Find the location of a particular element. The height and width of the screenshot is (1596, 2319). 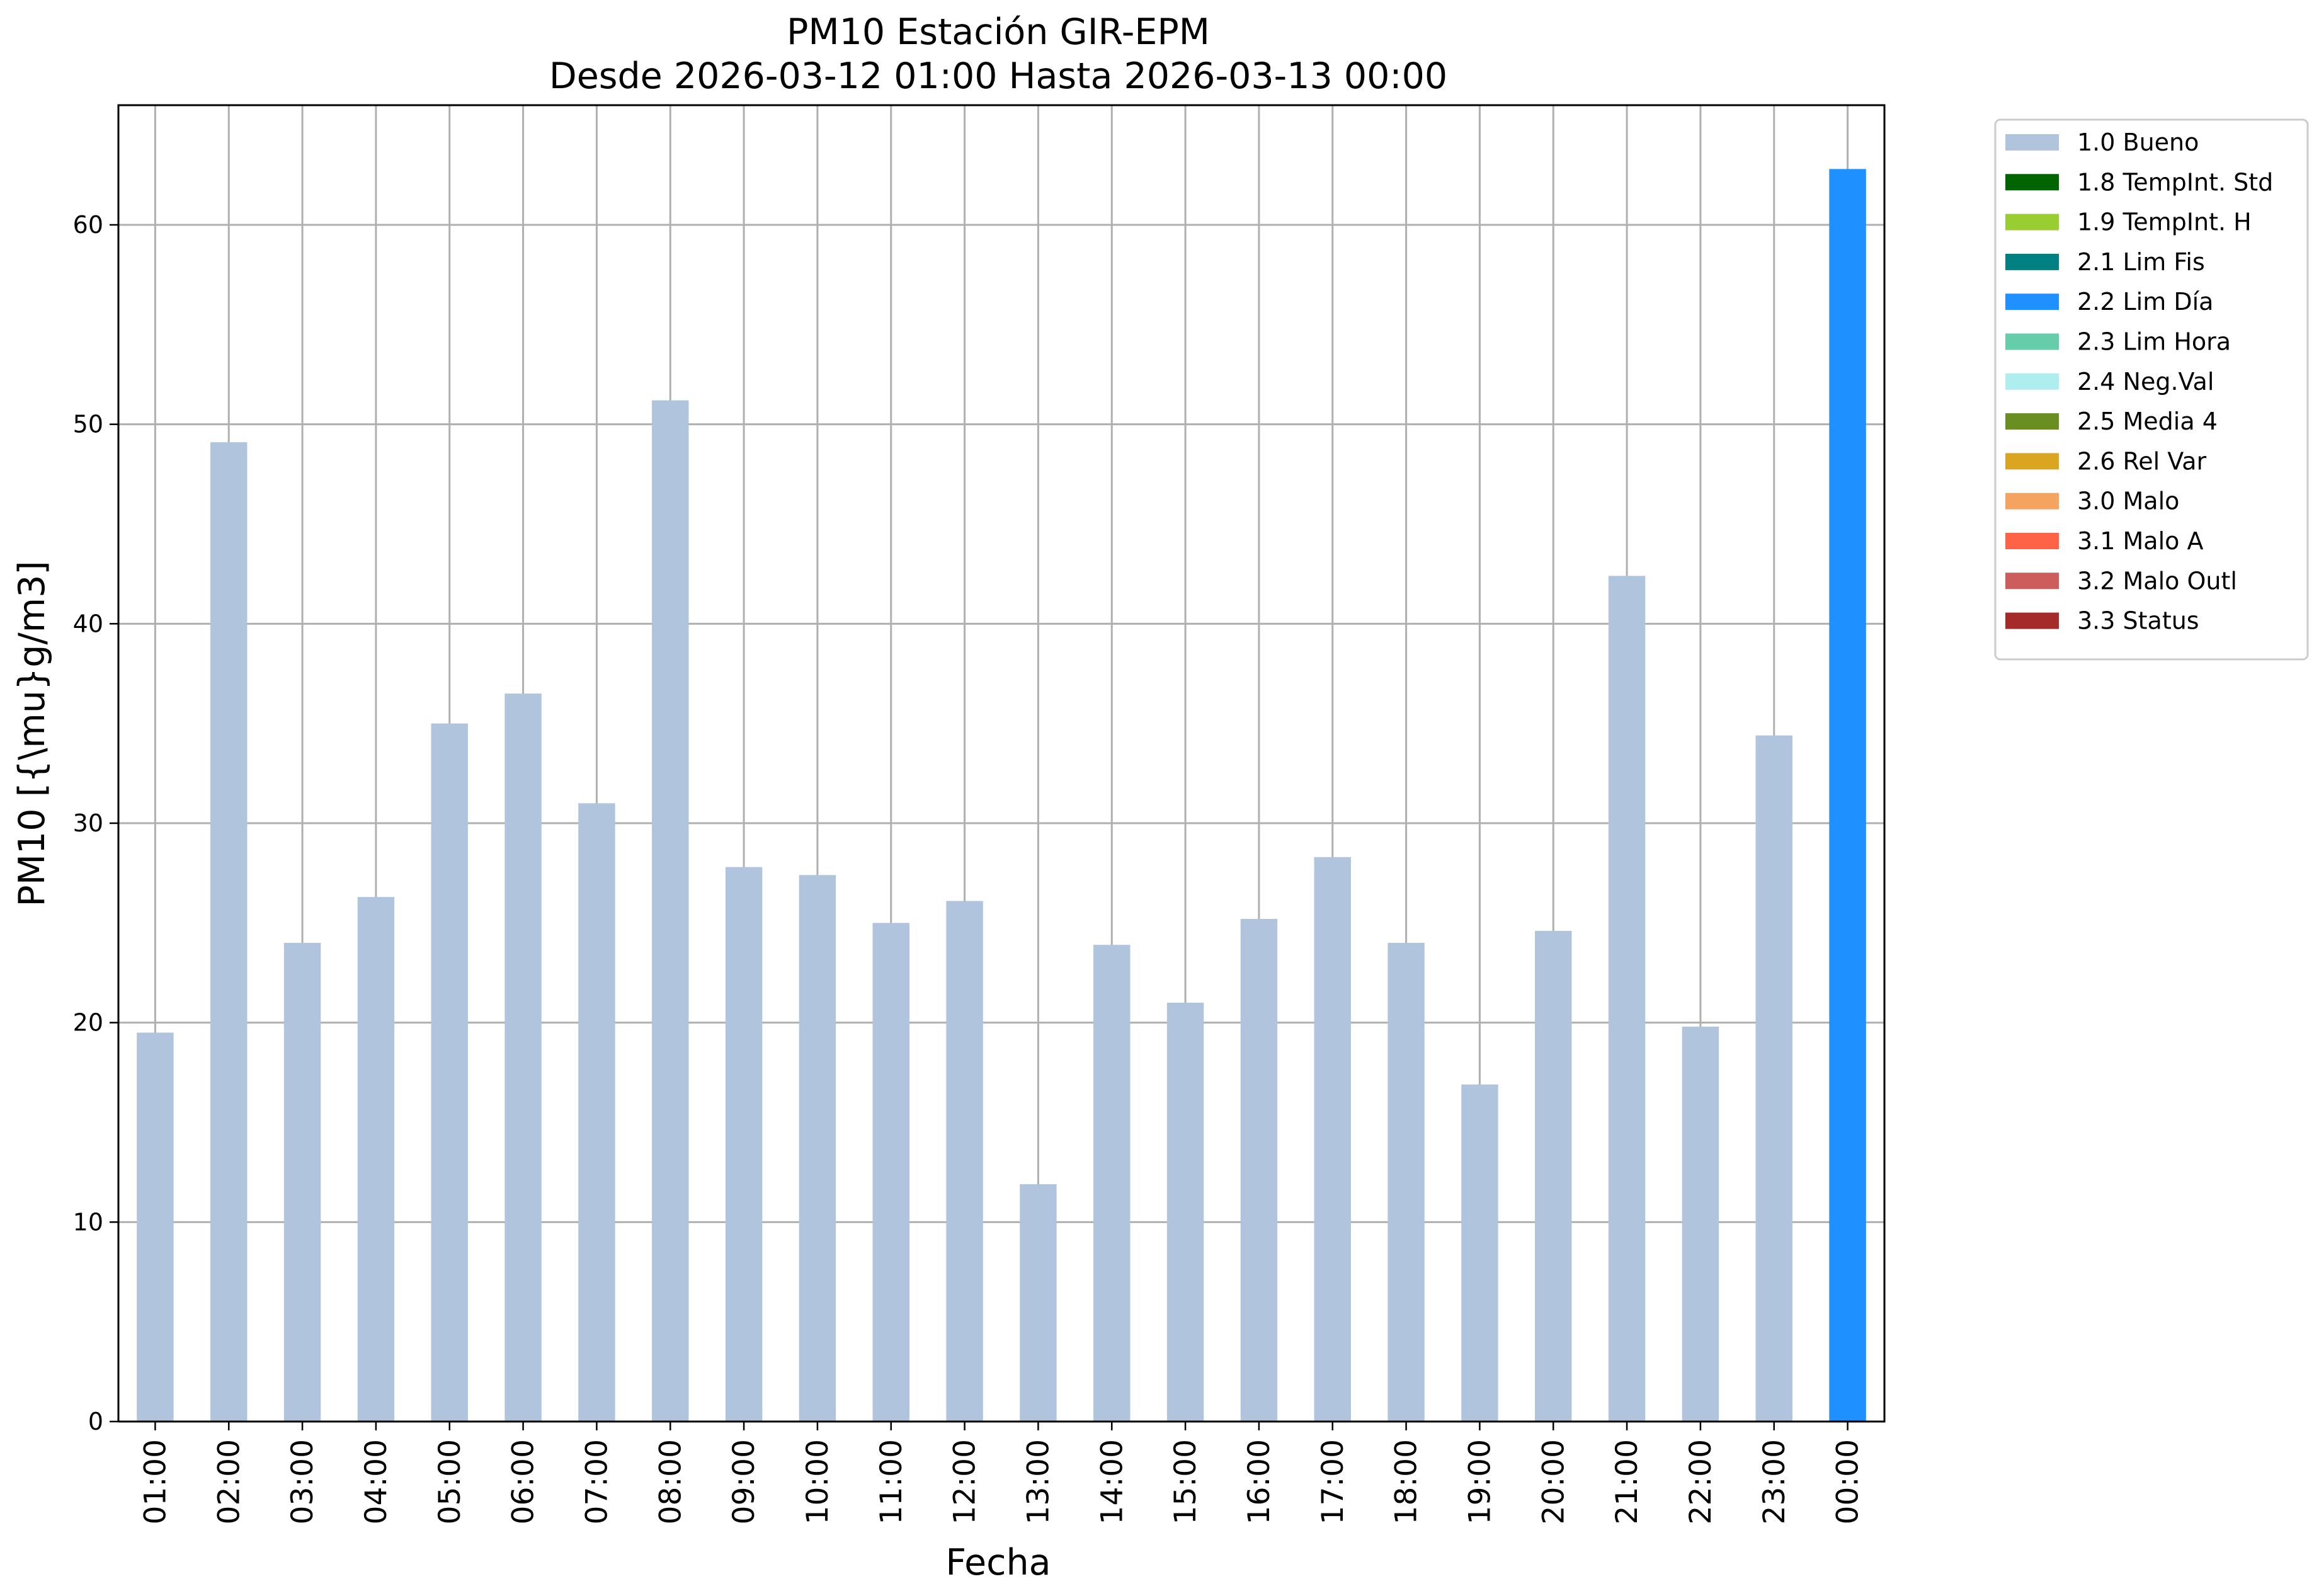

legend-label: 2.1 Lim Fis is located at coordinates (2141, 262).